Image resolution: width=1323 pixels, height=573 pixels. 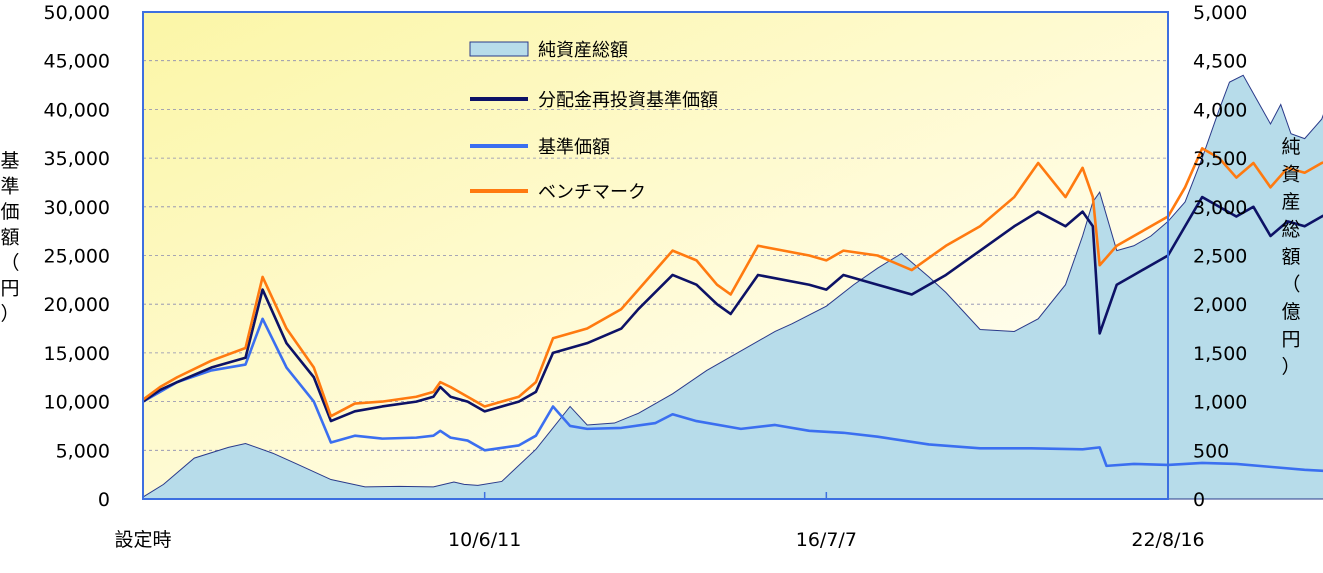 What do you see at coordinates (9, 212) in the screenshot?
I see `left-axis-title-char: 価` at bounding box center [9, 212].